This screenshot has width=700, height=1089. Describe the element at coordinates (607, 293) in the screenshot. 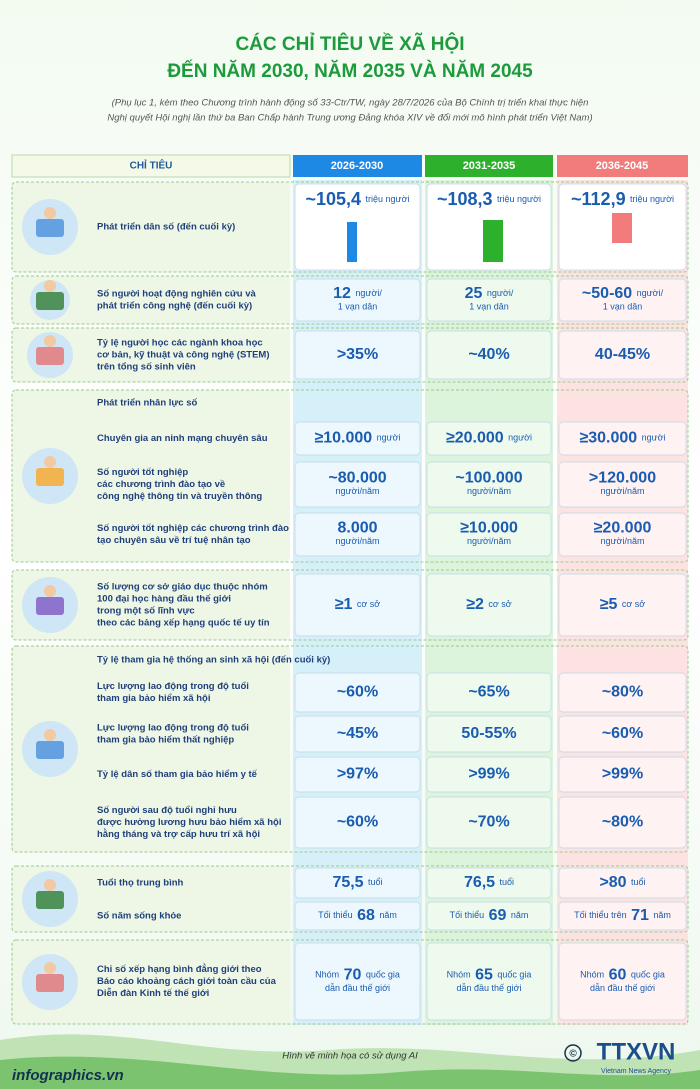

I see `value: ~50-60` at that location.